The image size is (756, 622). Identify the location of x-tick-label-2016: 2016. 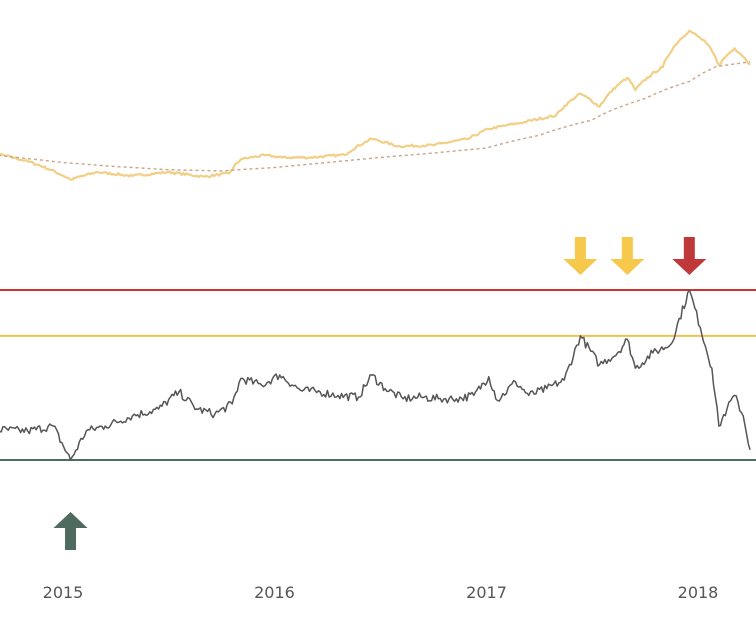
(274, 592).